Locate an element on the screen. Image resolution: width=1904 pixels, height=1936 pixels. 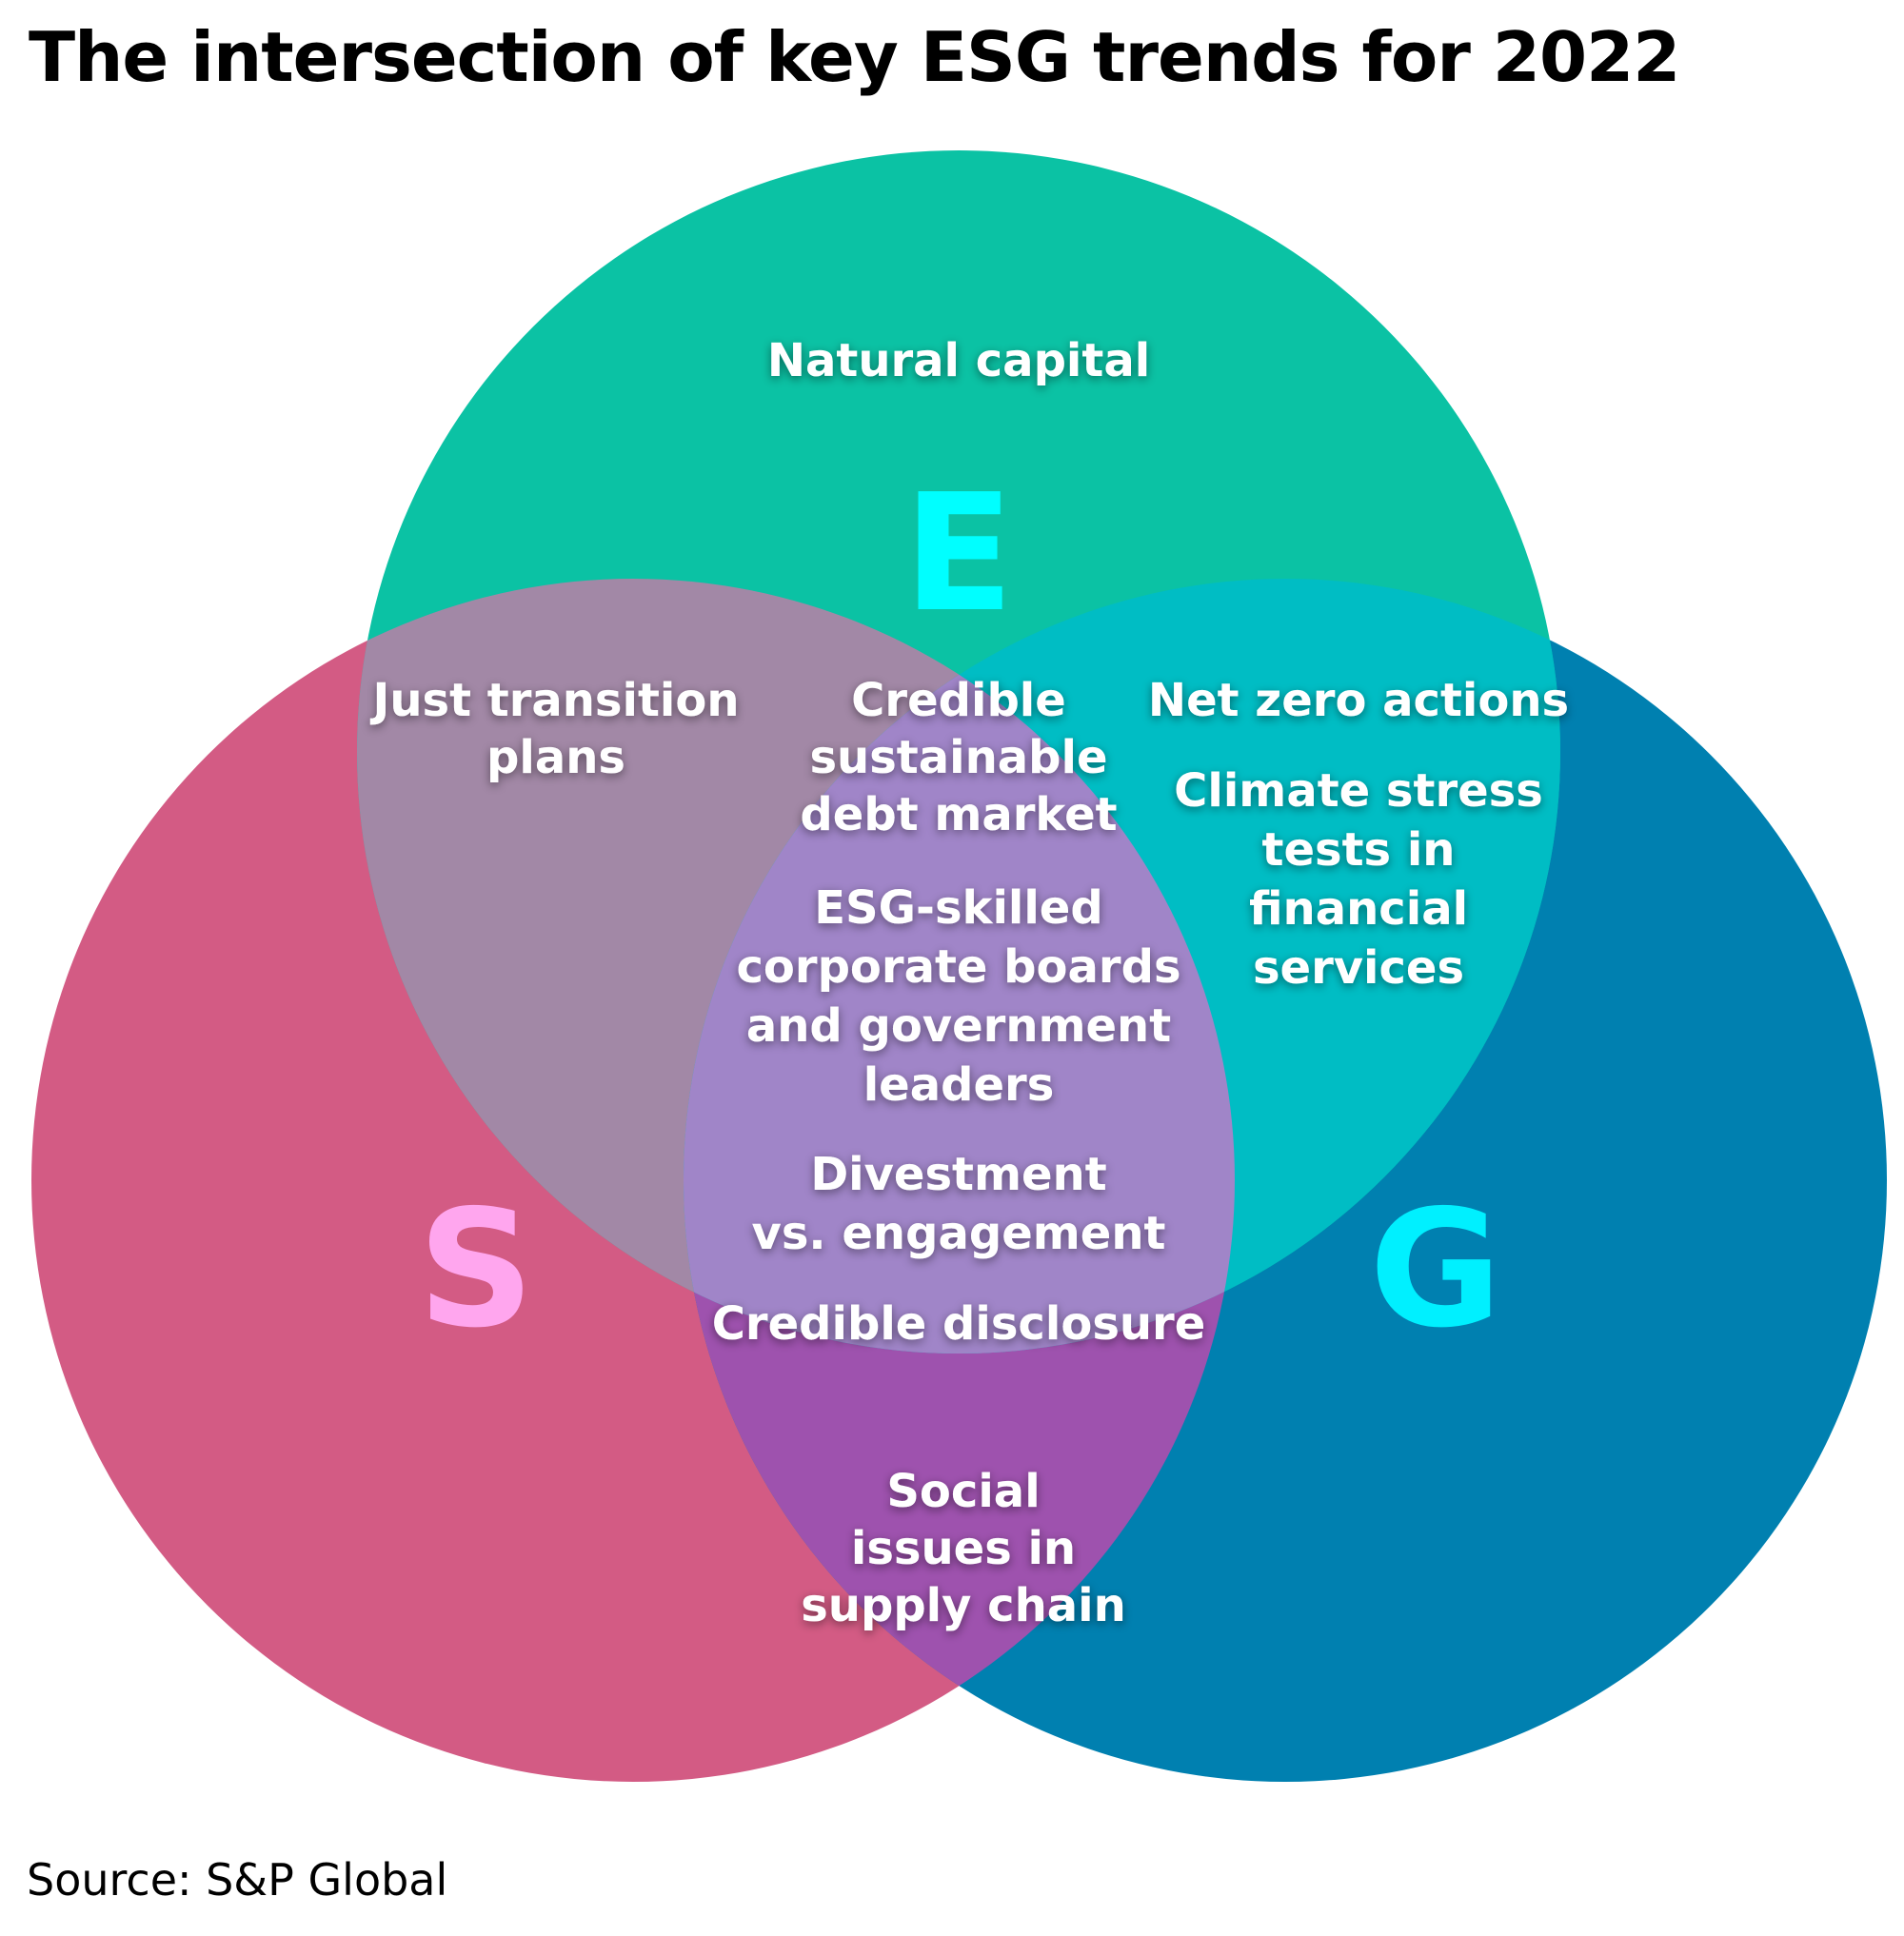
source-note: Source: S&P Global is located at coordinates (237, 1880).